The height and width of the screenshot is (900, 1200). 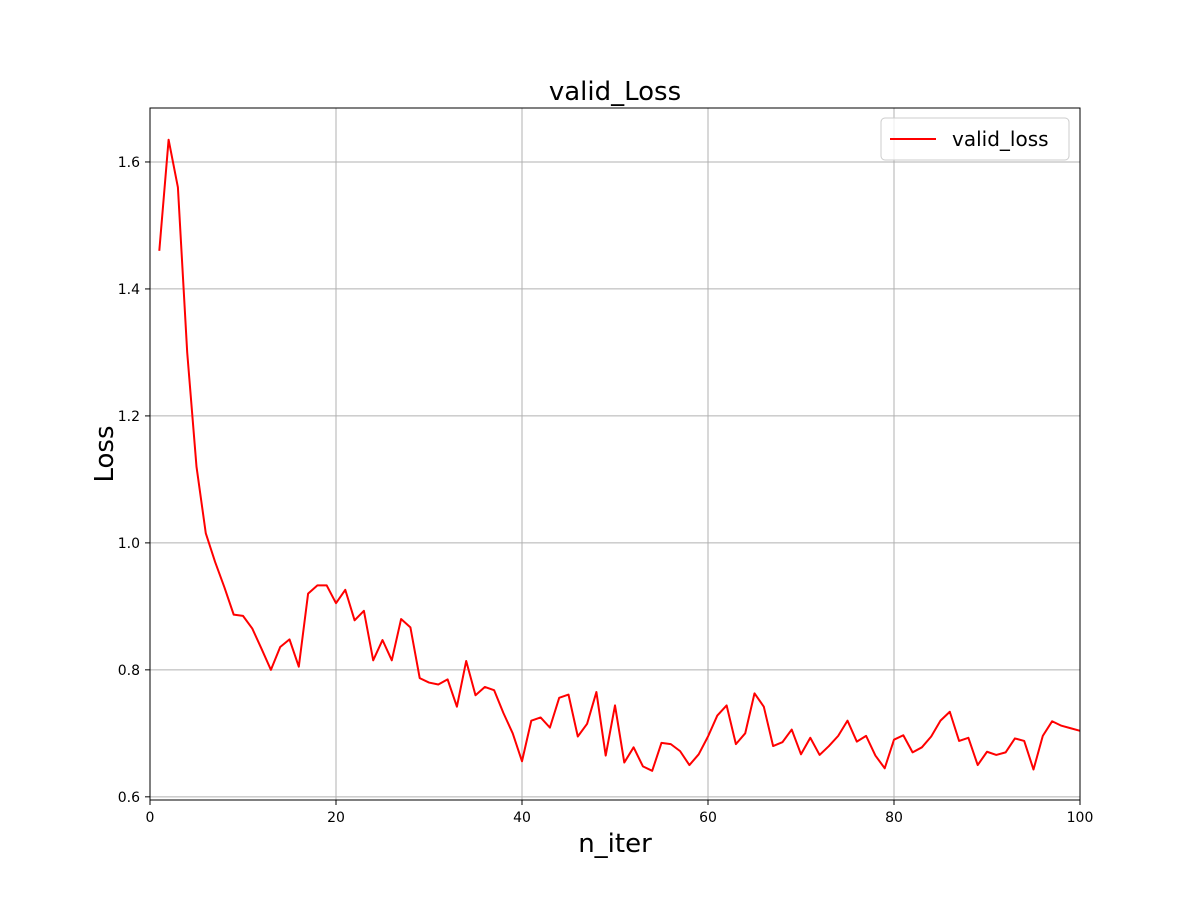 What do you see at coordinates (129, 671) in the screenshot?
I see `y-tick-label: 0.8` at bounding box center [129, 671].